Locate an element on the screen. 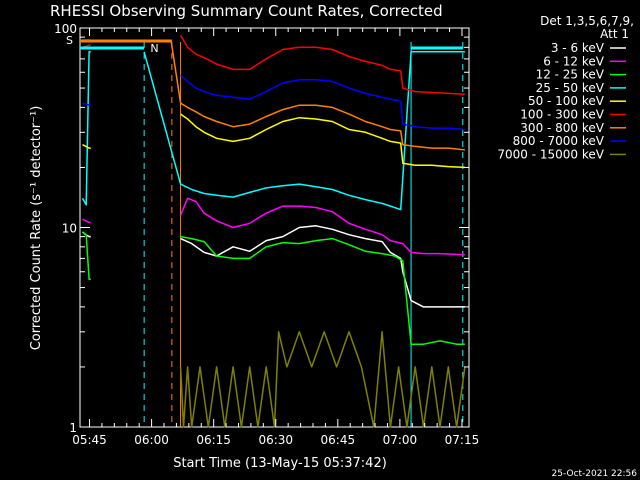  legend-label: 25 - 50 keV is located at coordinates (570, 88).